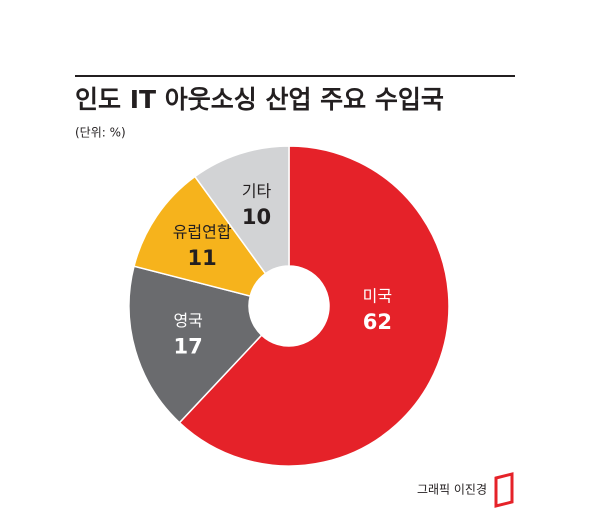 The width and height of the screenshot is (596, 516). I want to click on logo-icon, so click(504, 490).